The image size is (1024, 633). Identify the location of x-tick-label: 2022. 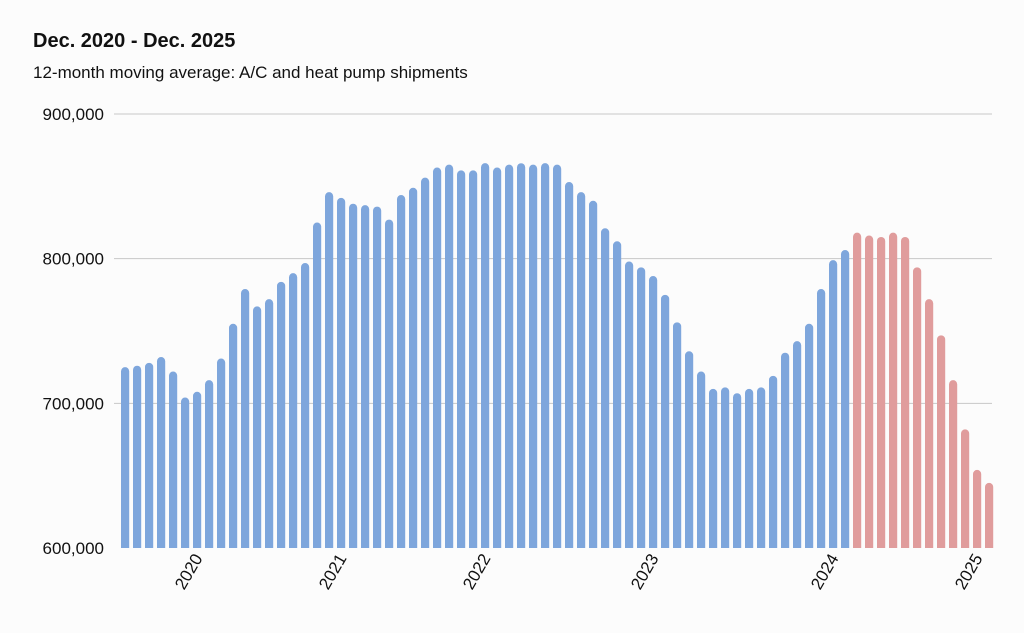
(476, 572).